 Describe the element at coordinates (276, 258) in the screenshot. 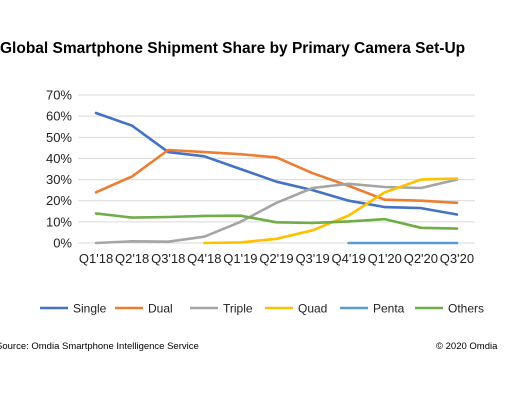

I see `x-tick-label: Q2'19` at that location.